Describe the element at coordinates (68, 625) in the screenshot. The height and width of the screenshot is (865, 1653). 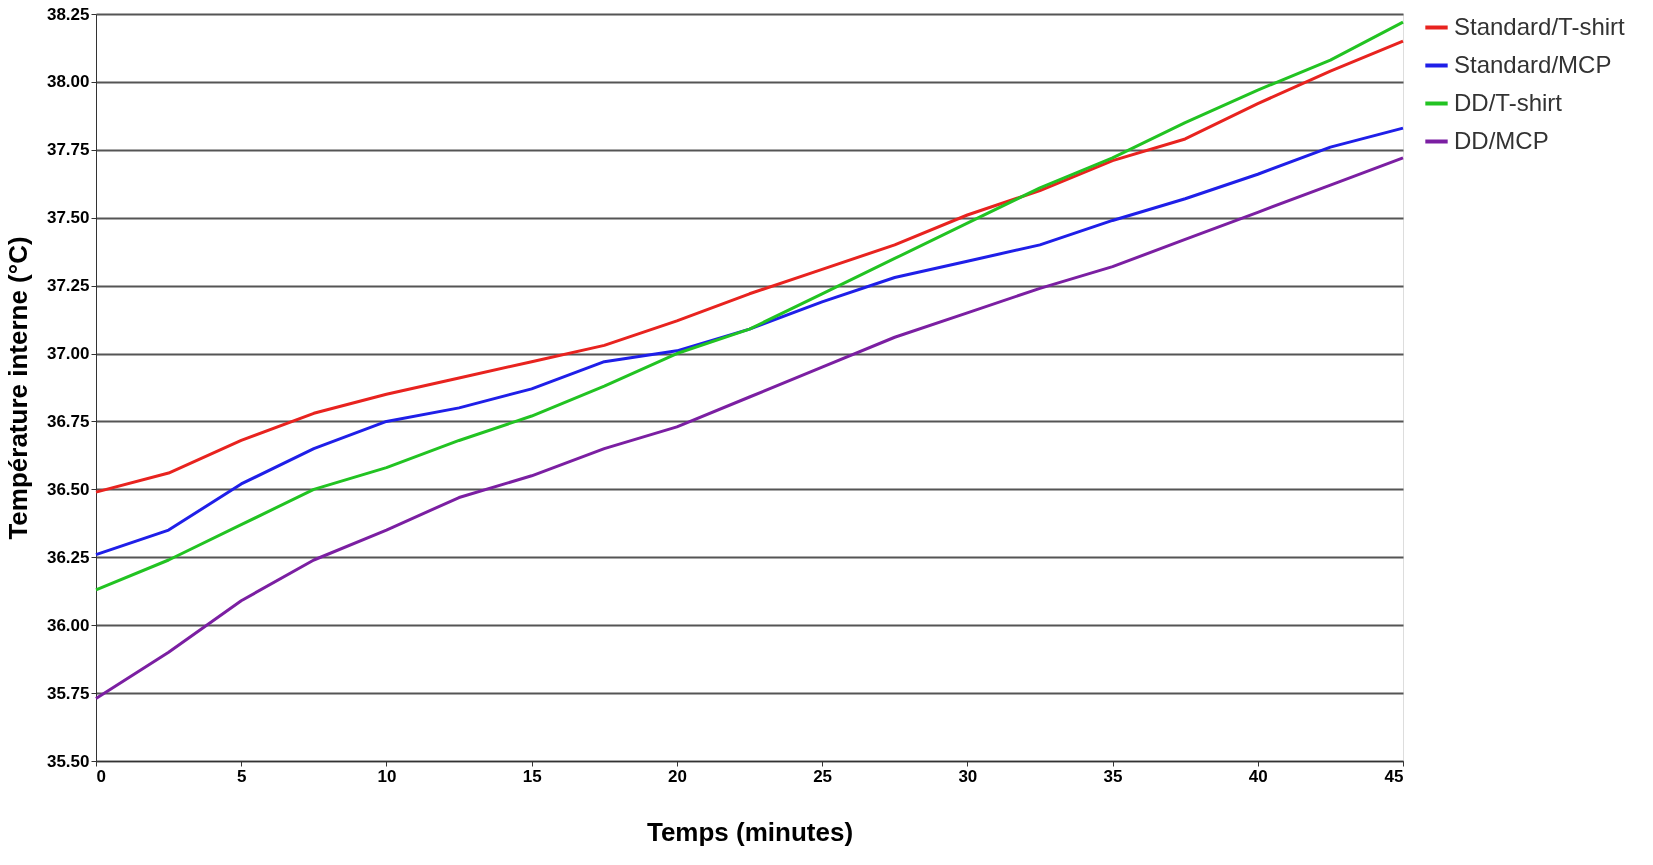
I see `y-tick-label: 36.00` at that location.